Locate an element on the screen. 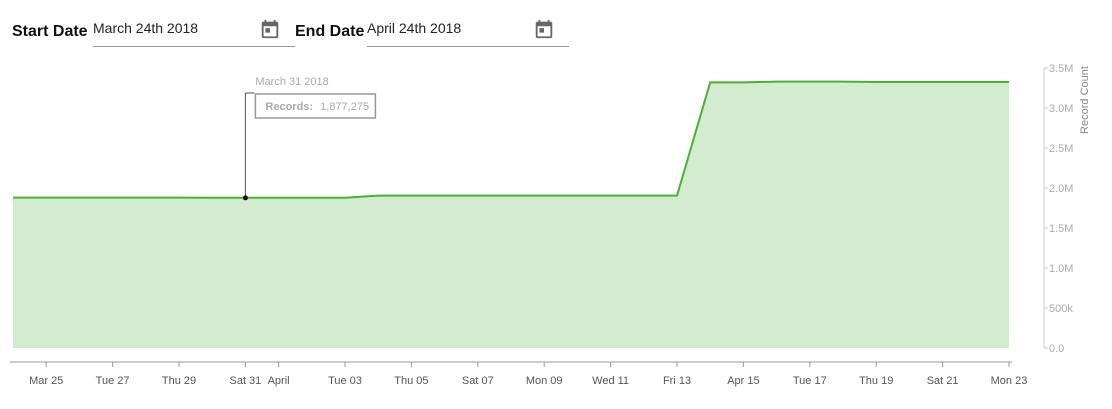 The height and width of the screenshot is (409, 1112). y-tick-label: 3.5M is located at coordinates (1061, 69).